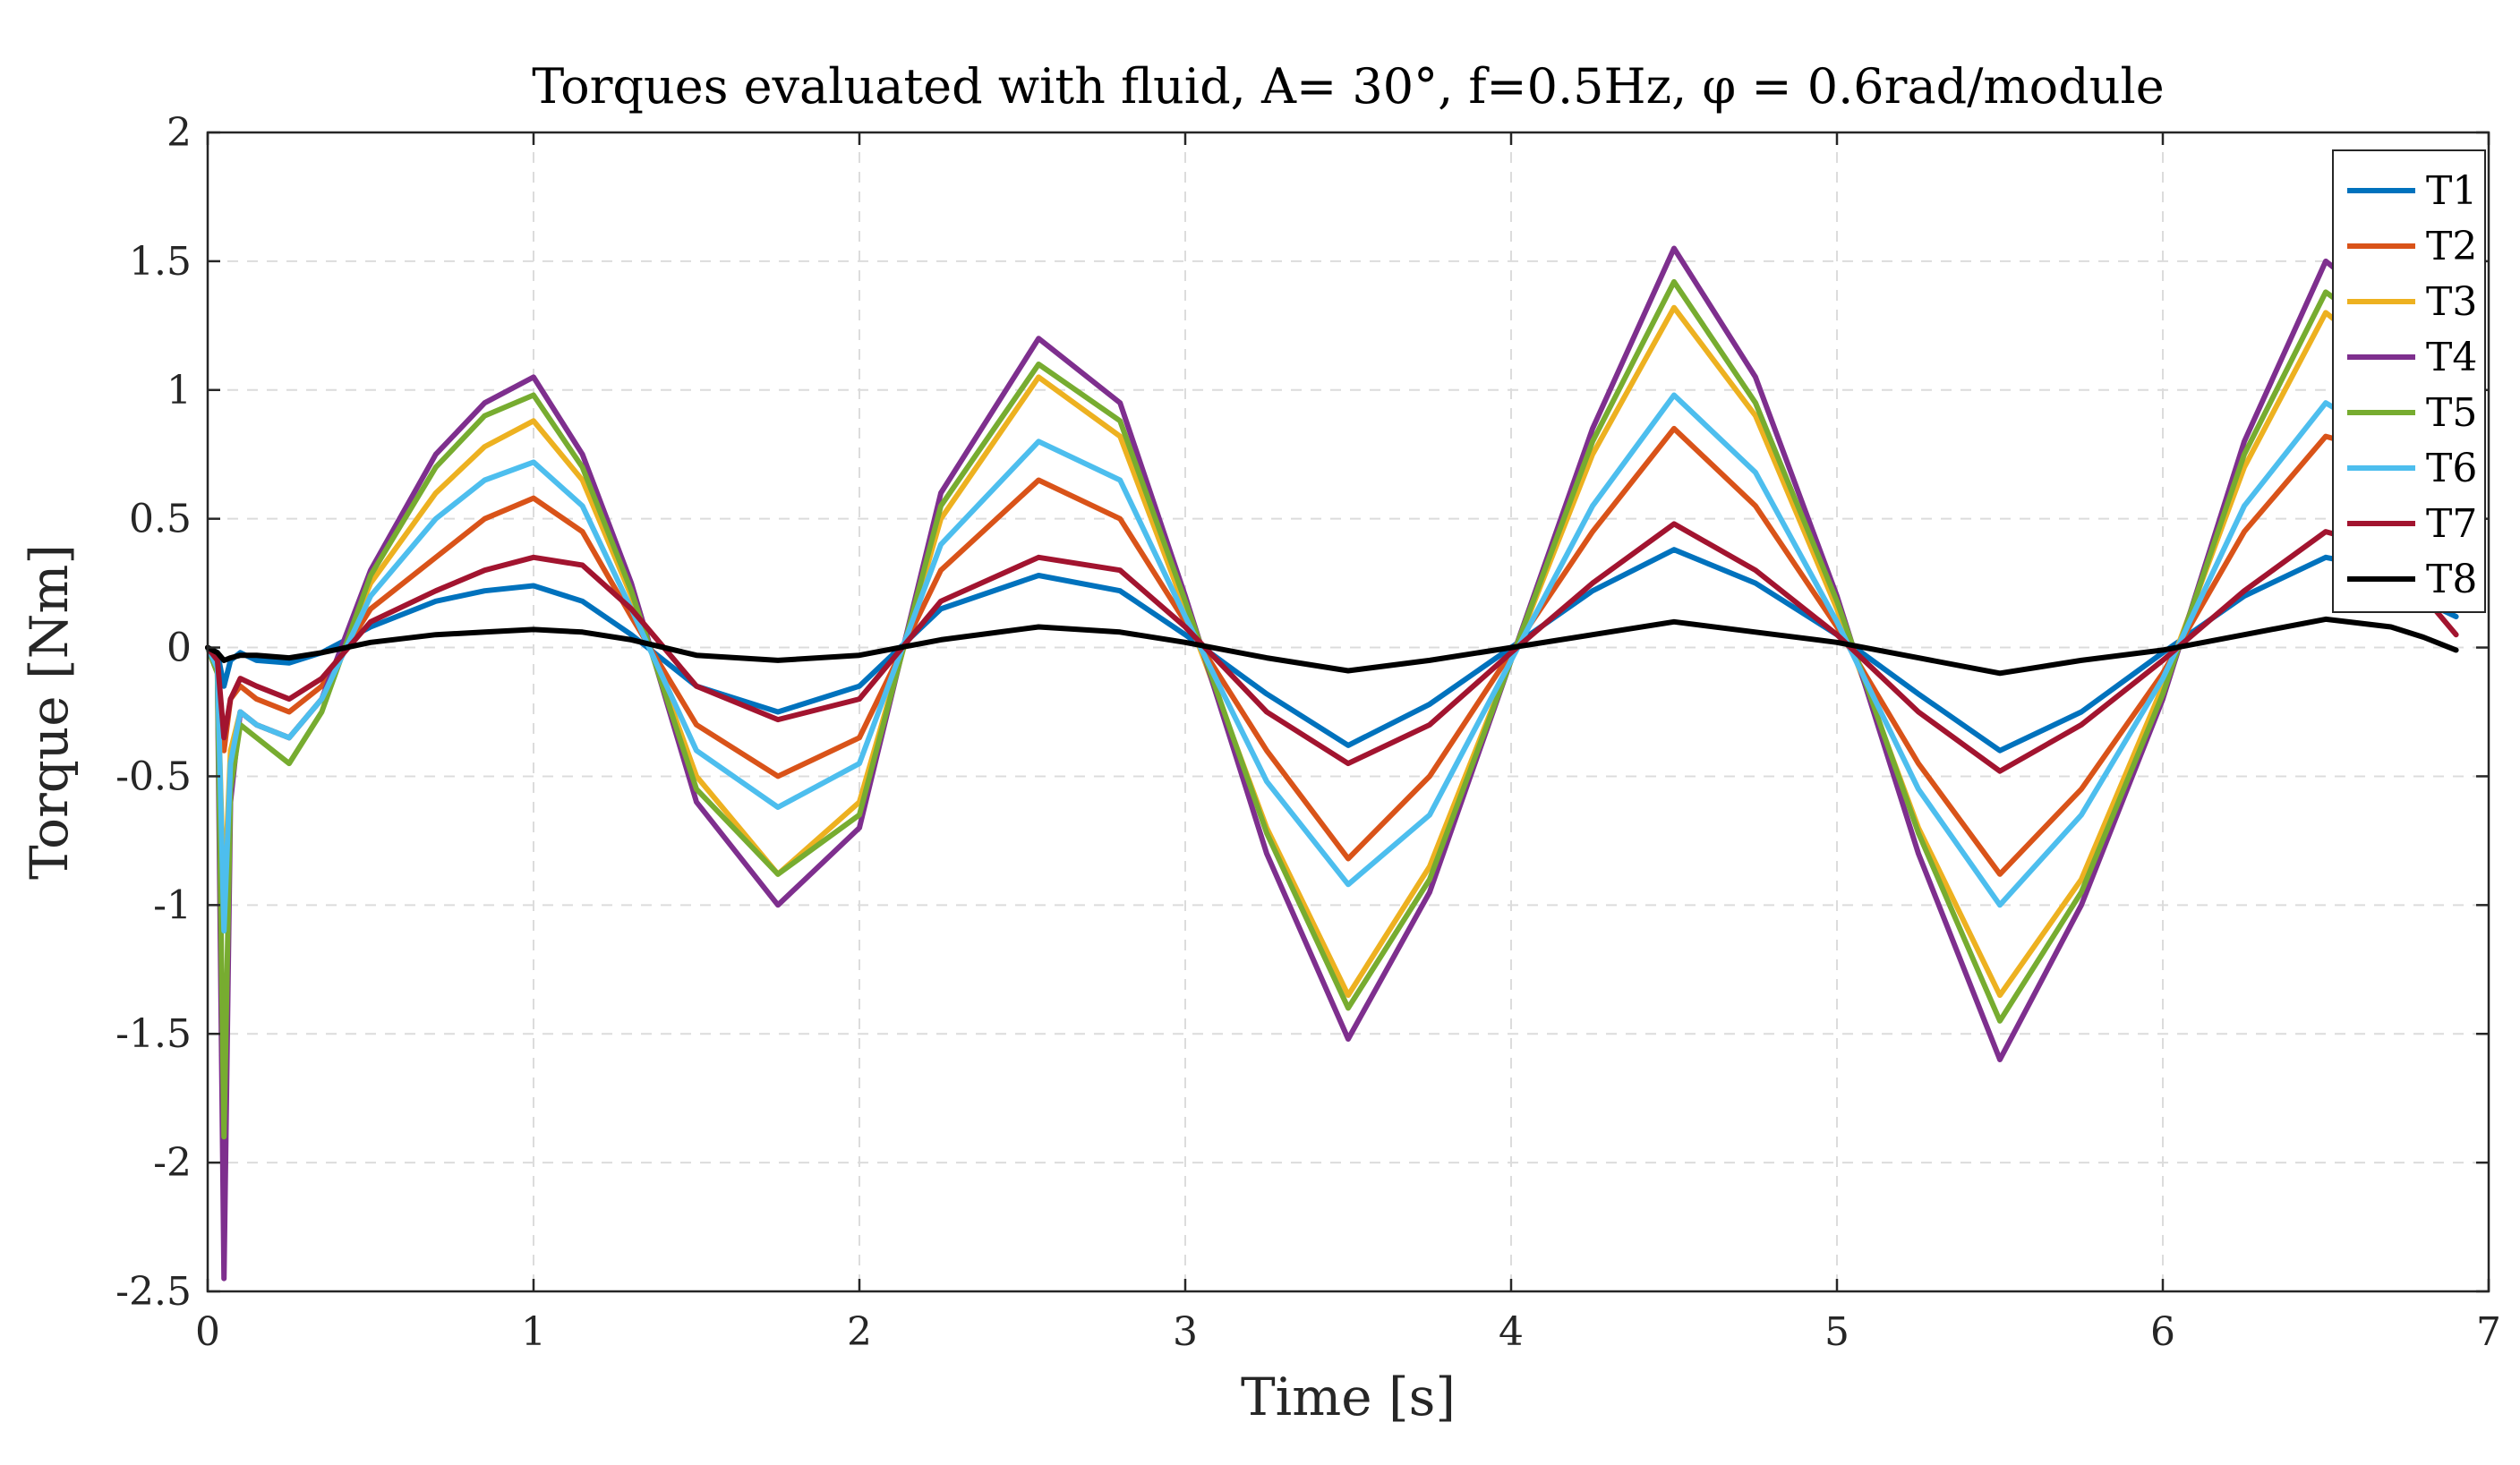 This screenshot has height=1465, width=2520. What do you see at coordinates (2451, 191) in the screenshot?
I see `legend-label-t1: T1` at bounding box center [2451, 191].